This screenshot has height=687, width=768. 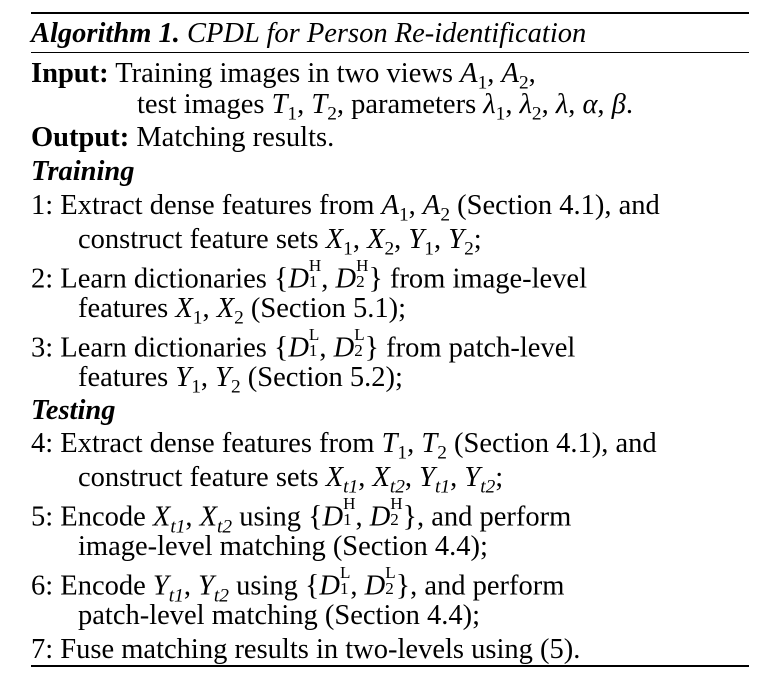 What do you see at coordinates (149, 279) in the screenshot?
I see `step-2-text-a: 2: Learn dictionaries` at bounding box center [149, 279].